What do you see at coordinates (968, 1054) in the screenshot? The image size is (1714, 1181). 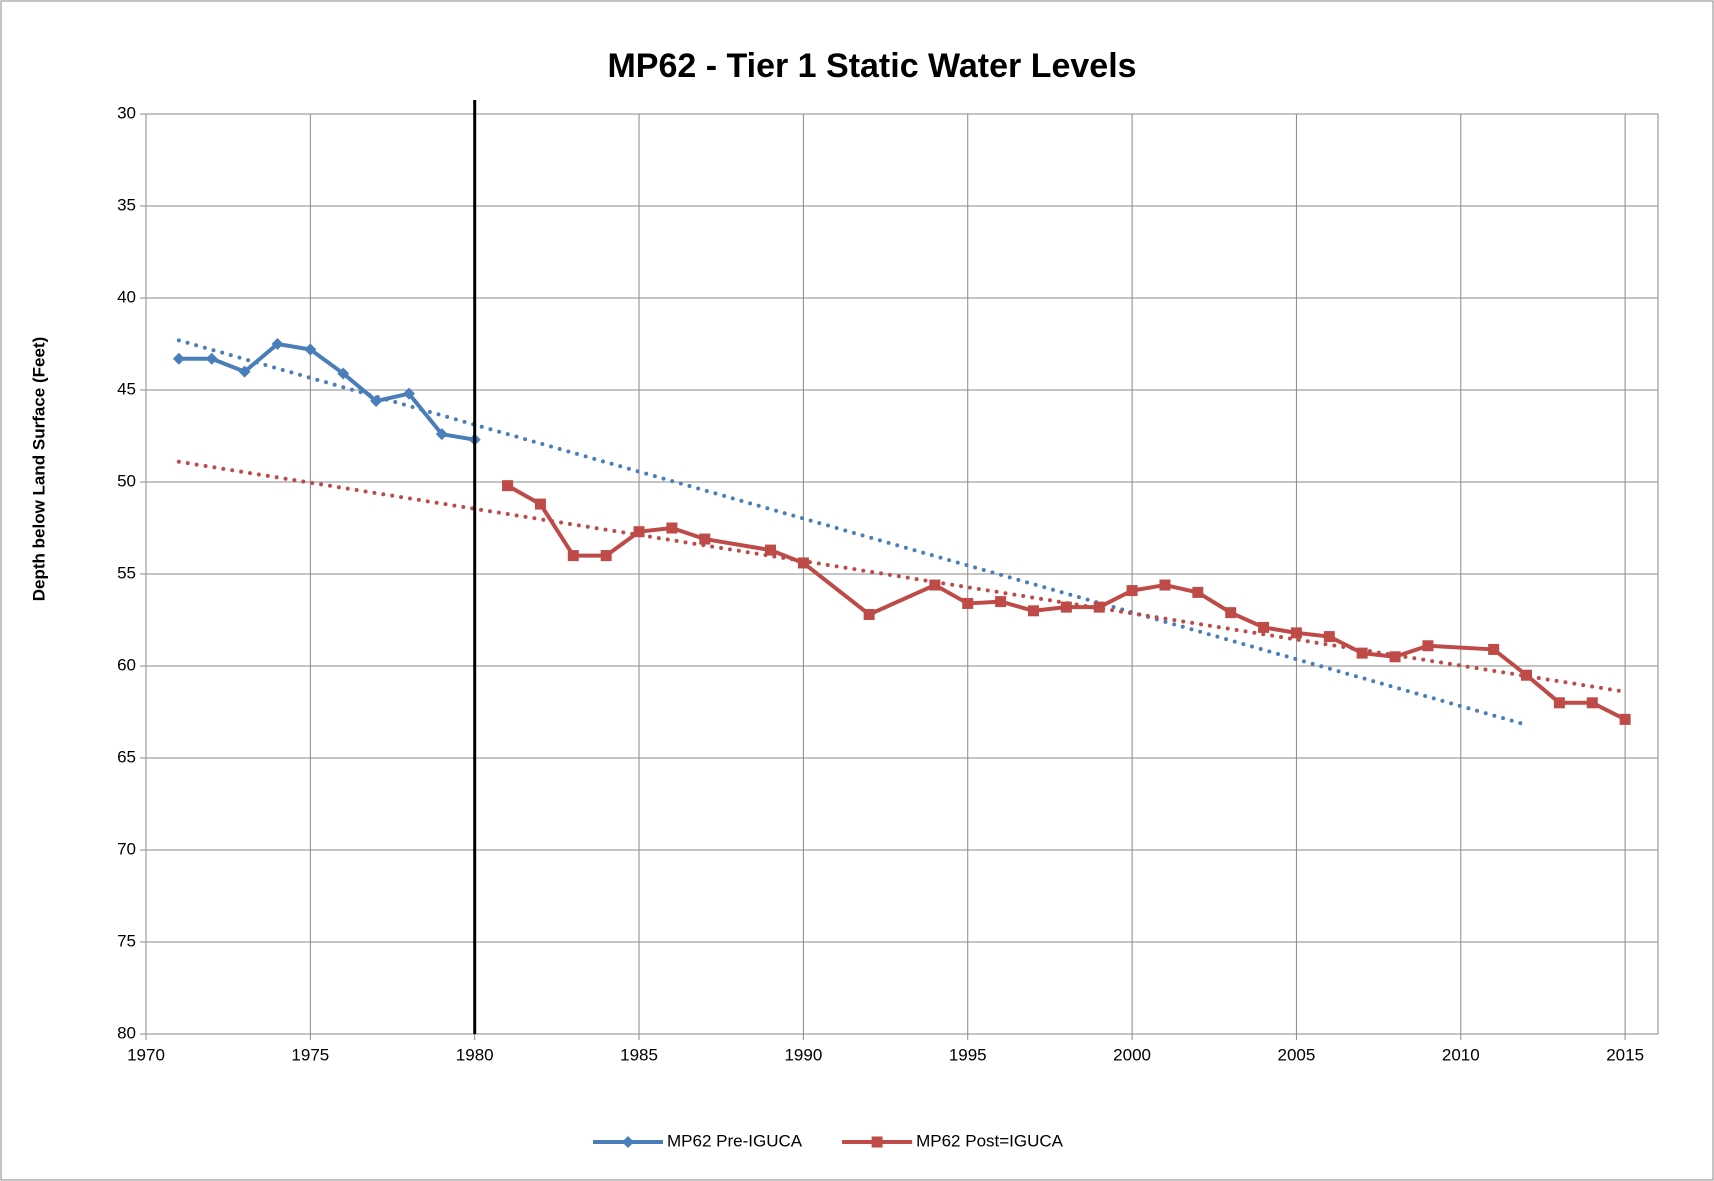 I see `x-tick-label: 1995` at bounding box center [968, 1054].